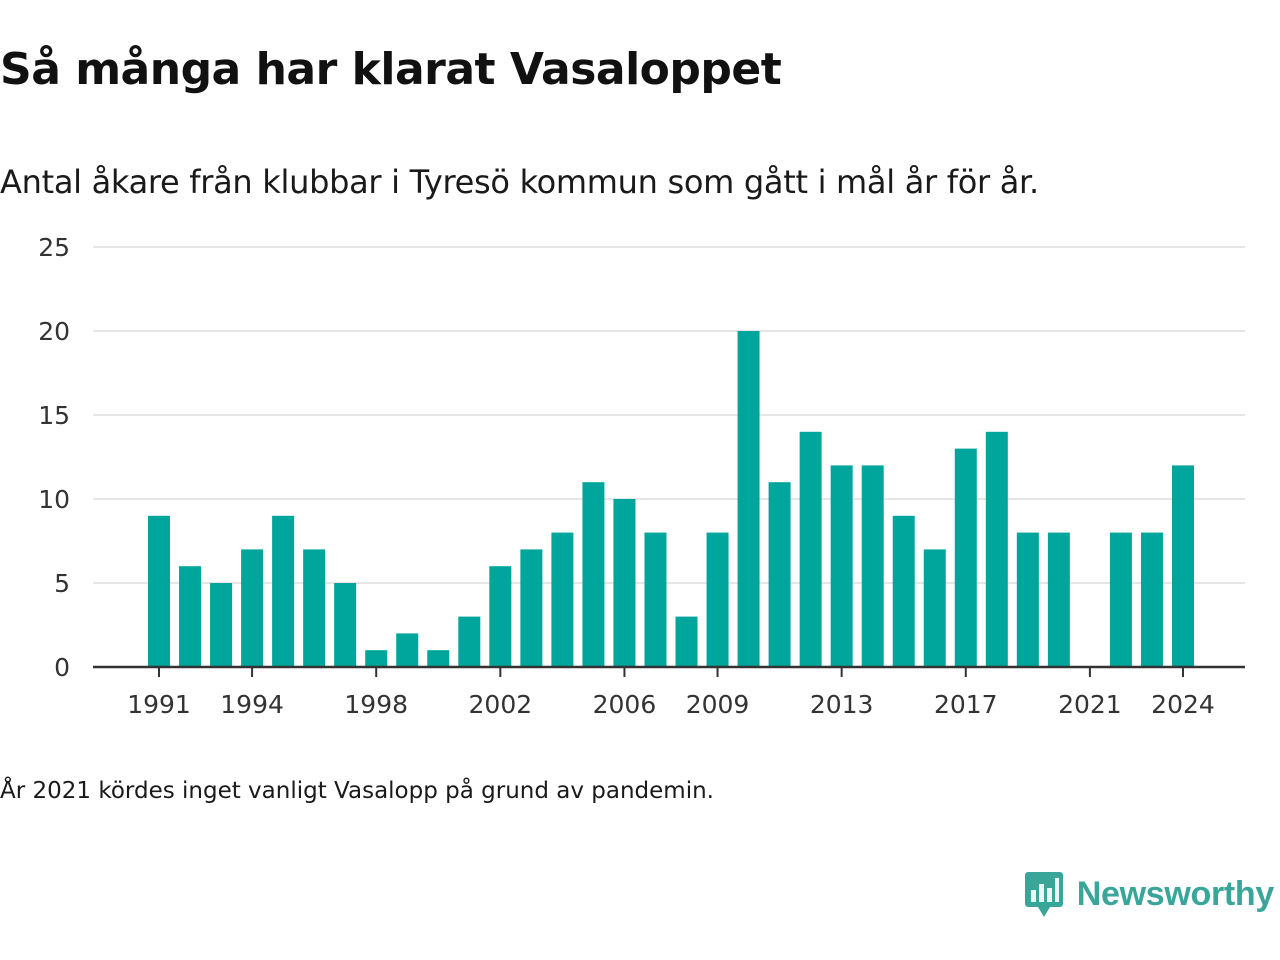  Describe the element at coordinates (1027, 599) in the screenshot. I see `bar-2019` at that location.